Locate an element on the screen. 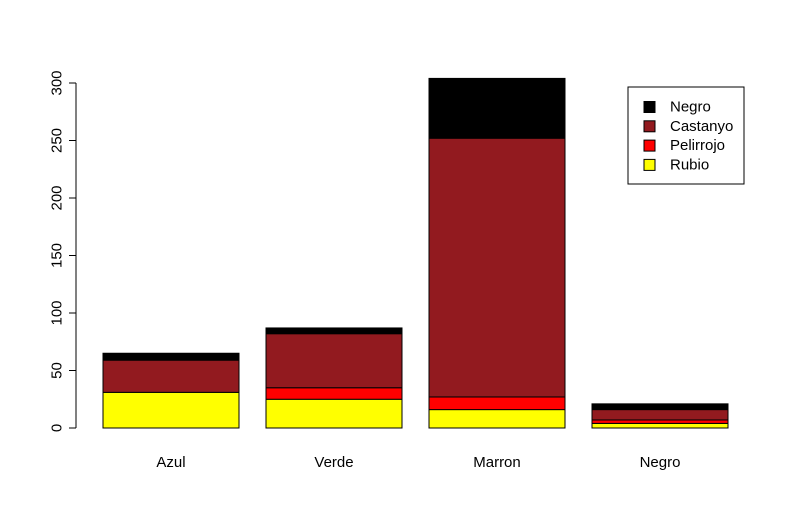 Image resolution: width=794 pixels, height=530 pixels. legend-label: Pelirrojo is located at coordinates (697, 145).